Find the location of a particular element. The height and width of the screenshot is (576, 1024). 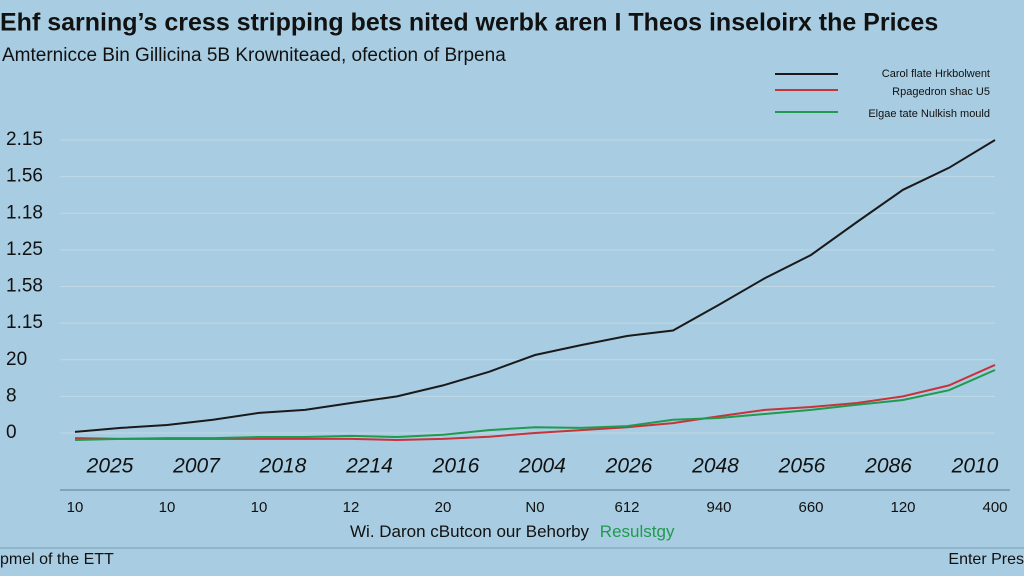

x-tick-label: 2048 is located at coordinates (715, 466).